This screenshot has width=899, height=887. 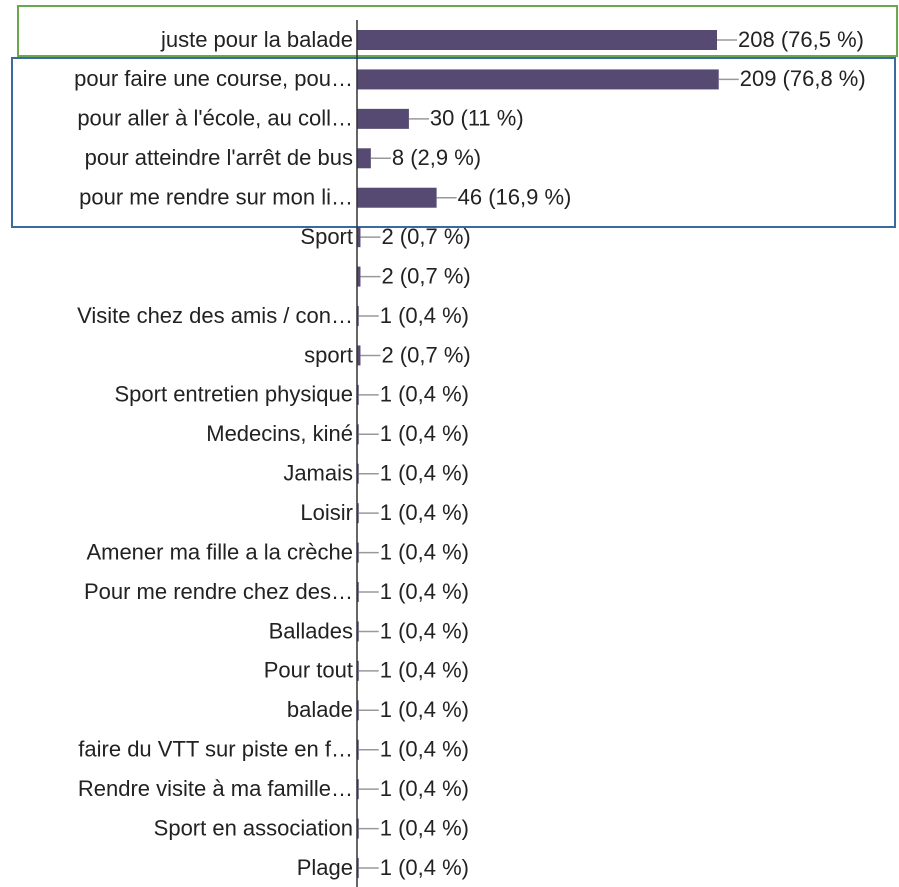 What do you see at coordinates (308, 670) in the screenshot?
I see `category-label: Pour tout` at bounding box center [308, 670].